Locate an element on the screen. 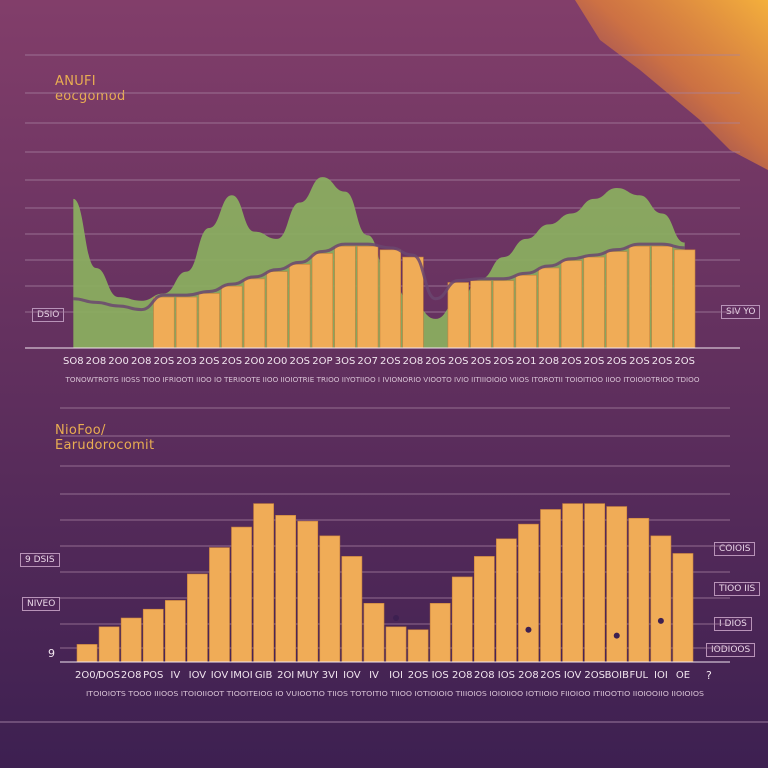 This screenshot has height=768, width=768. x-tick-label: 2O0/ is located at coordinates (87, 675).